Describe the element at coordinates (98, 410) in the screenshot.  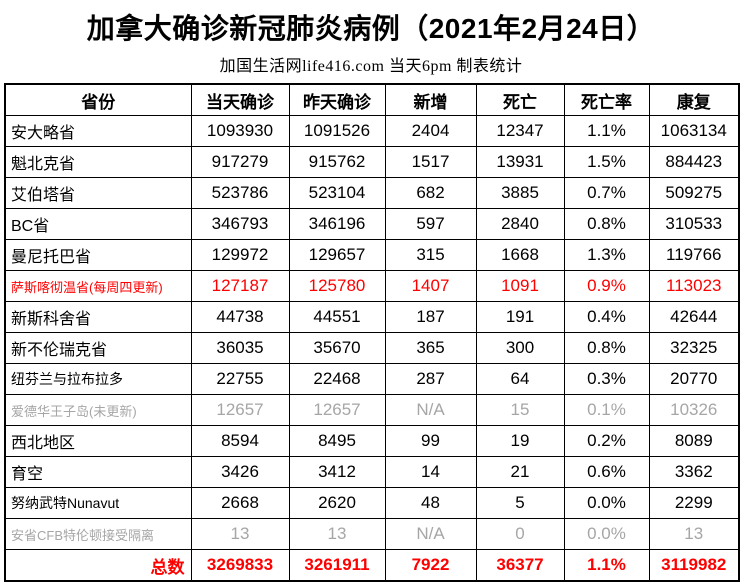
I see `province-cell: 爱德华王子岛(未更新)` at that location.